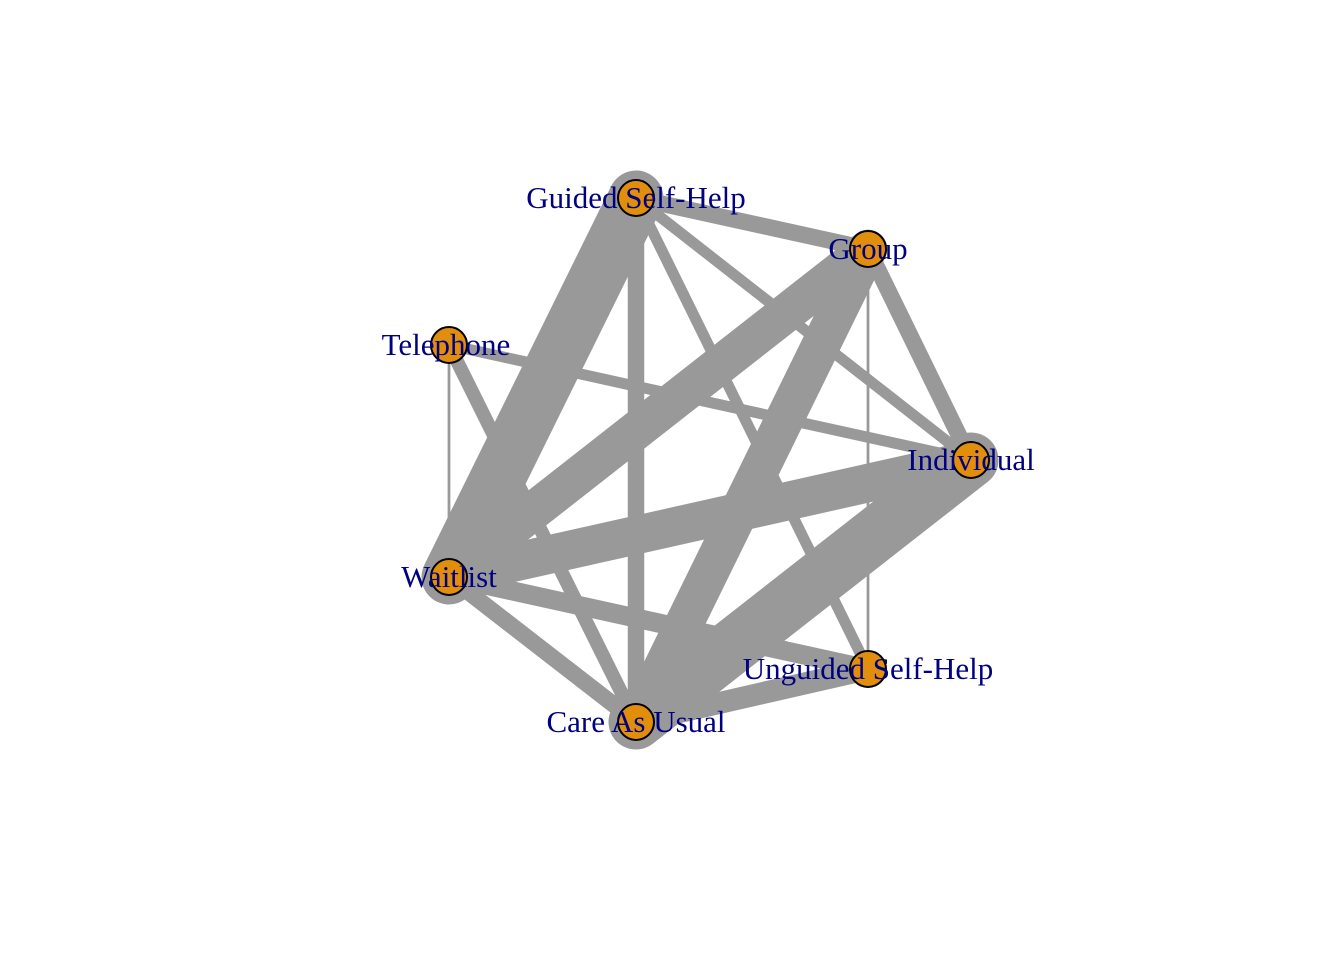 The image size is (1344, 960). I want to click on node-label-tel: Telephone, so click(446, 344).